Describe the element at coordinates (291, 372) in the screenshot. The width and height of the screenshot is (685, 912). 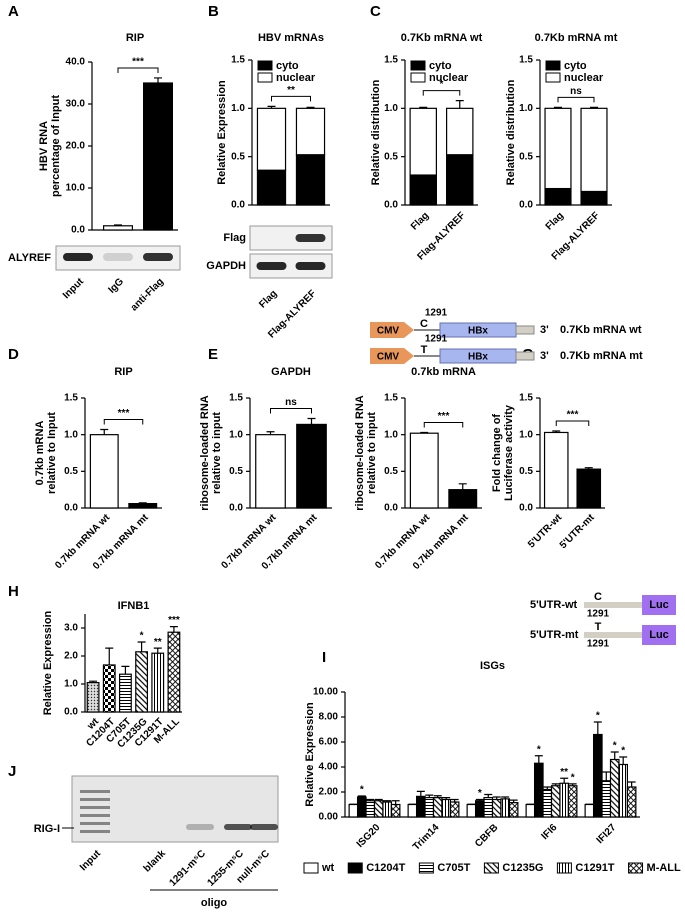
I see `chart-title: GAPDH` at that location.